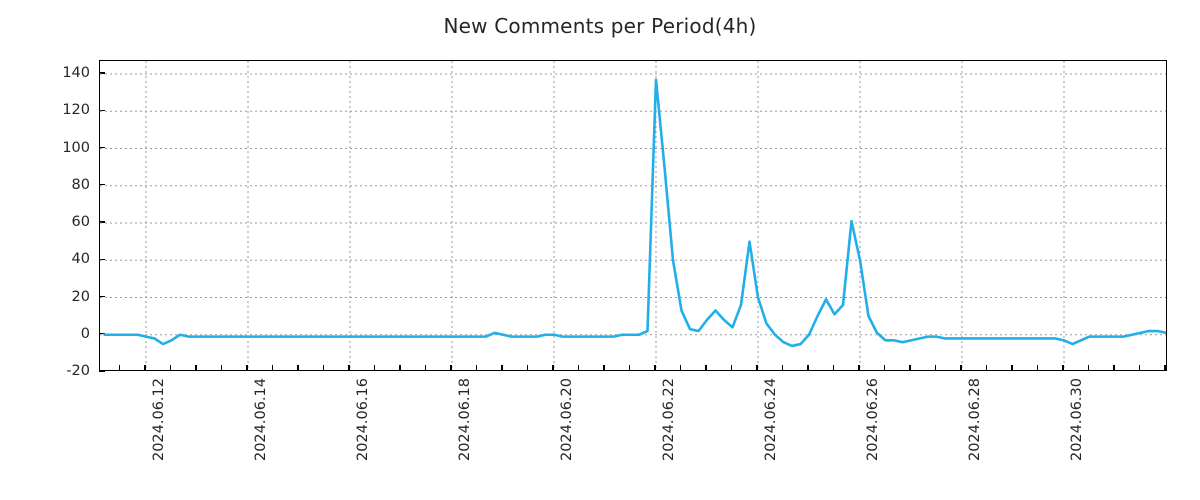  What do you see at coordinates (80, 259) in the screenshot?
I see `y-axis-tick-label: 40` at bounding box center [80, 259].